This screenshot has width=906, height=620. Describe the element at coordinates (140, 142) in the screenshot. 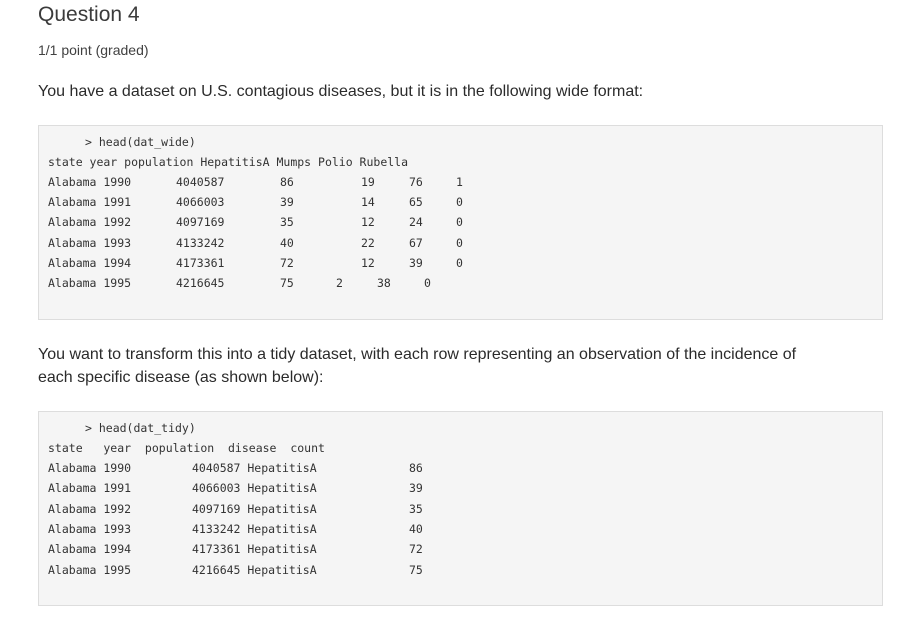

I see `wide-command: > head(dat_wide)` at that location.